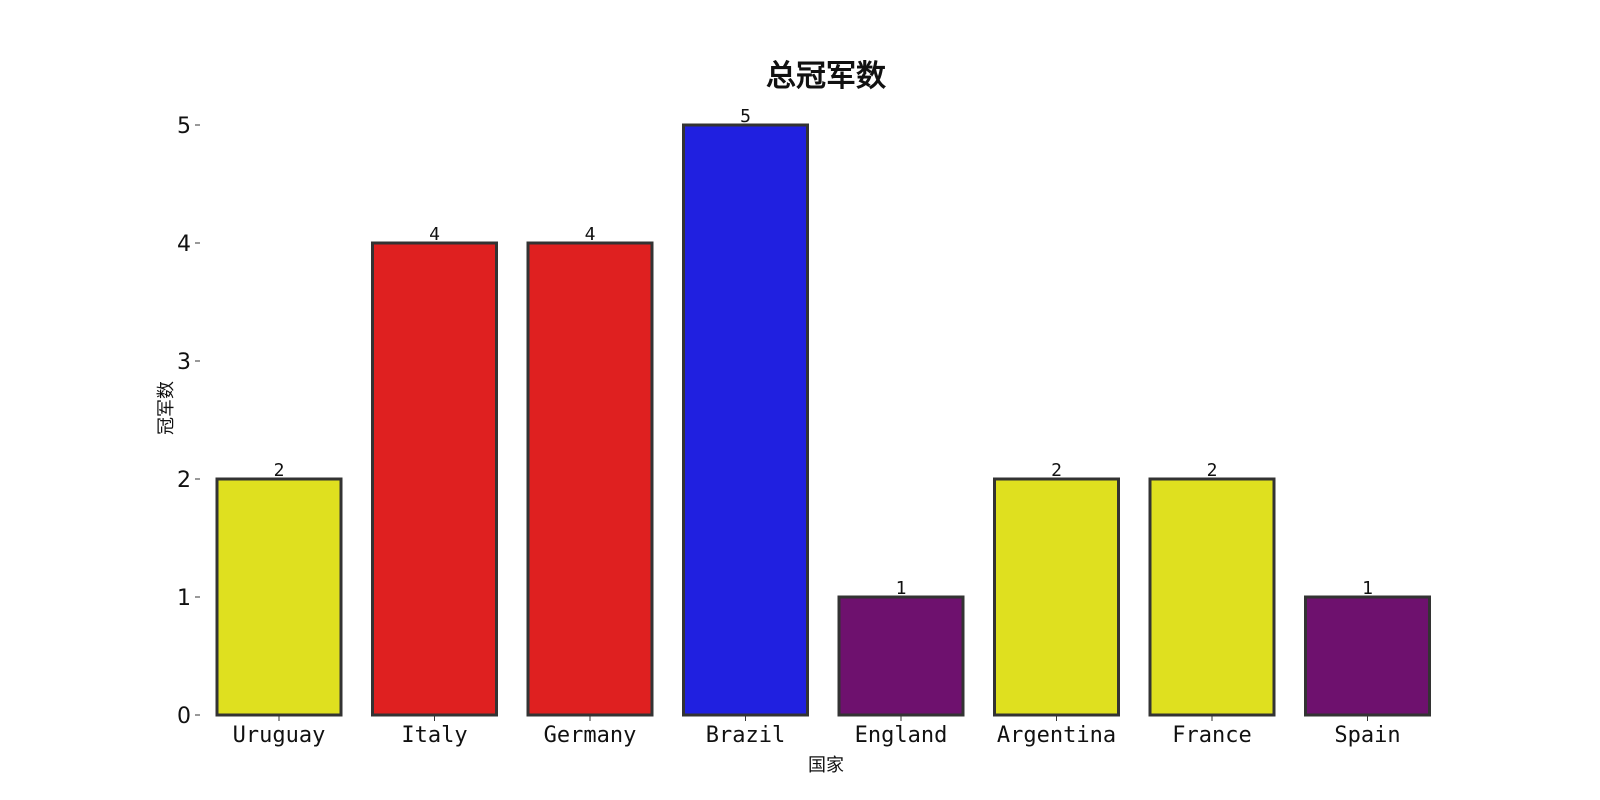 This screenshot has height=800, width=1600. What do you see at coordinates (1056, 735) in the screenshot?
I see `x-tick-label: Argentina` at bounding box center [1056, 735].